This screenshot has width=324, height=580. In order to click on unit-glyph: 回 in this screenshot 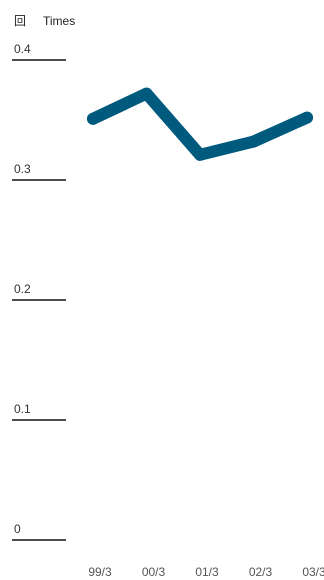, I will do `click(20, 21)`.